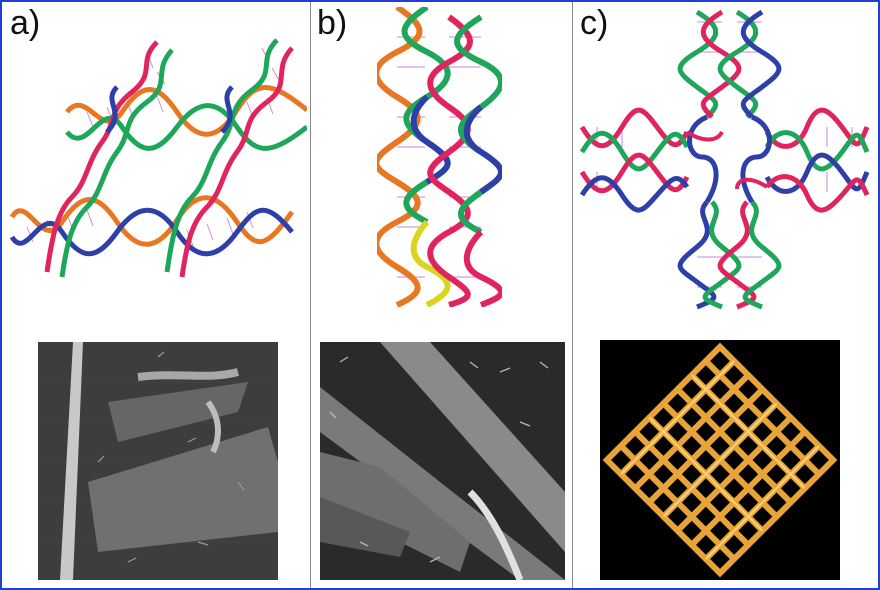 This screenshot has height=590, width=880. I want to click on afm-image-ribbons, so click(442, 461).